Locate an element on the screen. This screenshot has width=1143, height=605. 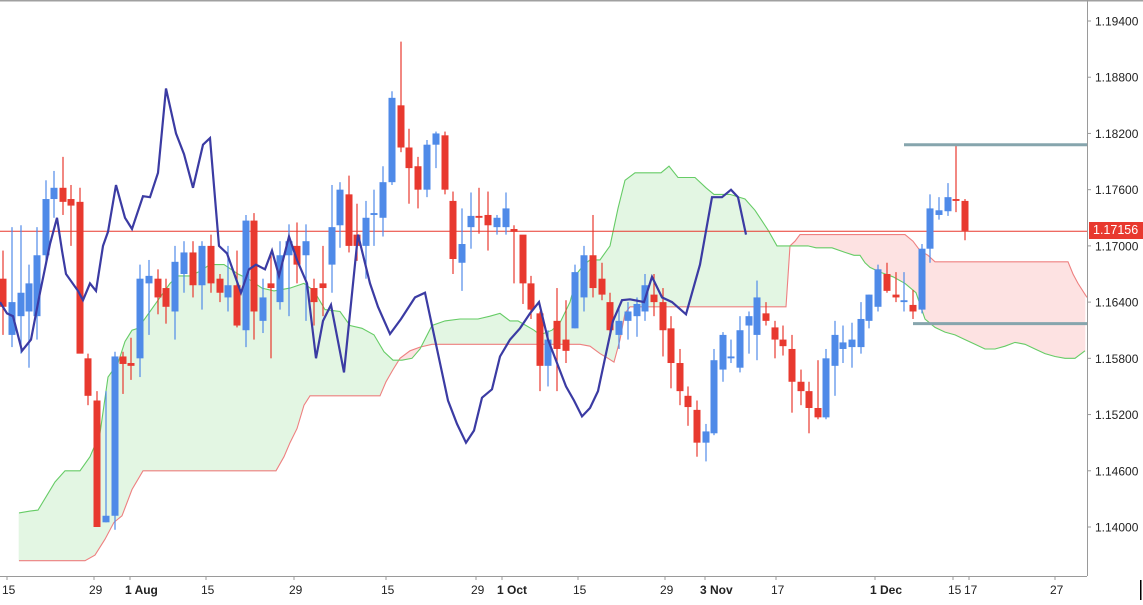
horizontal-levels is located at coordinates (995, 234).